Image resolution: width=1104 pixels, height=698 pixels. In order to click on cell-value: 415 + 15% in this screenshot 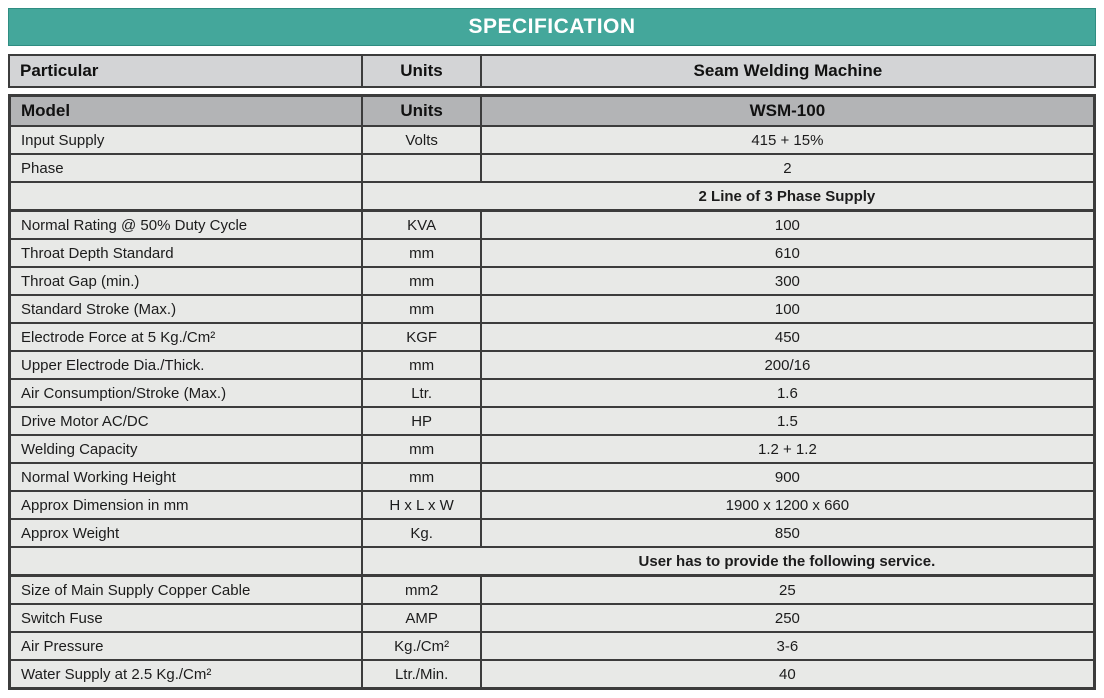, I will do `click(787, 140)`.